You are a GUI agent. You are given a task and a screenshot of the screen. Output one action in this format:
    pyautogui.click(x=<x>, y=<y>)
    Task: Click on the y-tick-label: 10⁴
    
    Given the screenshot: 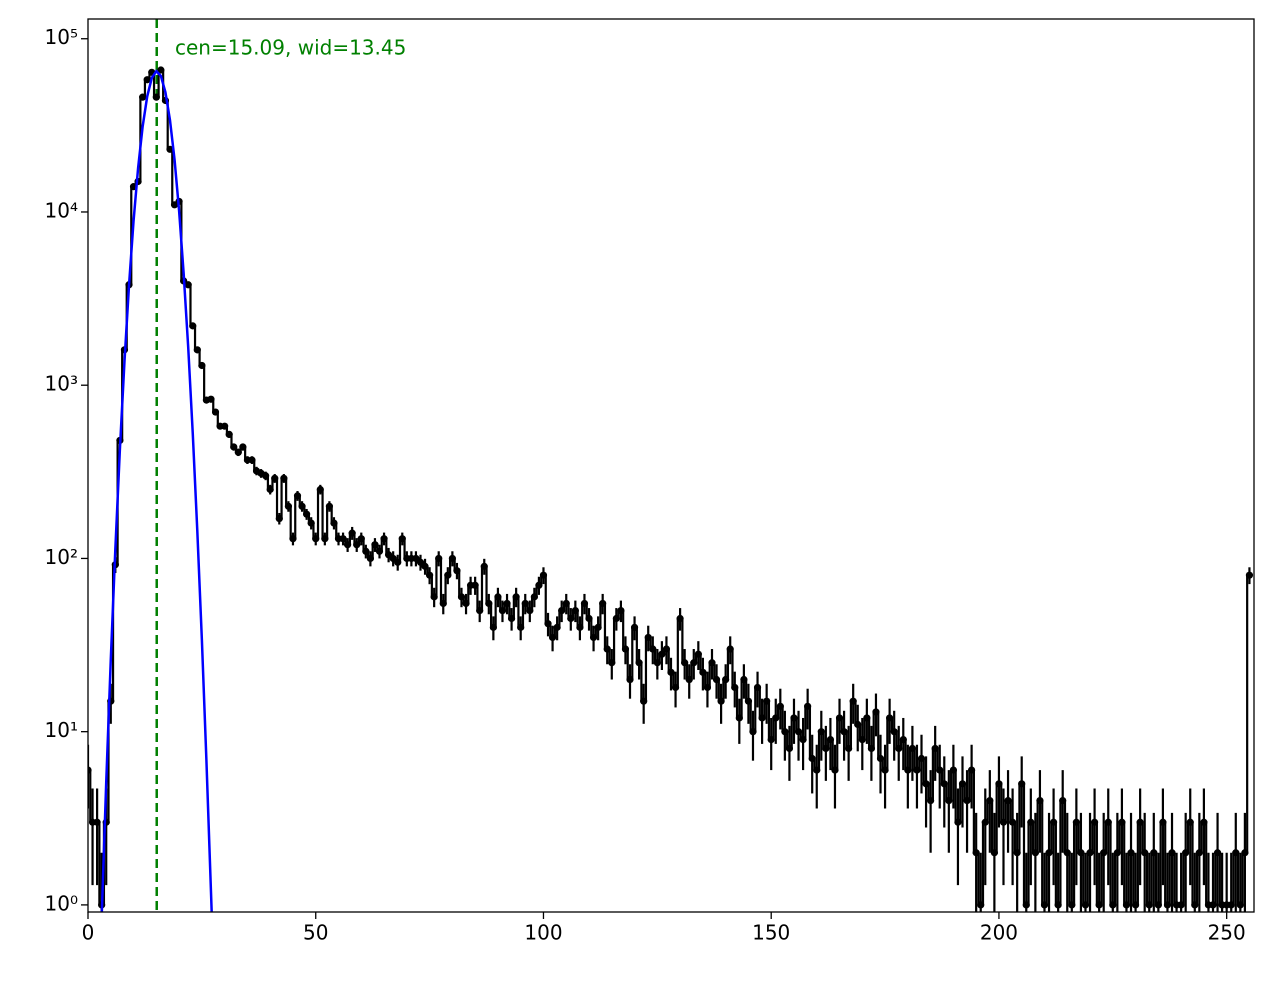 What is the action you would take?
    pyautogui.click(x=61, y=210)
    